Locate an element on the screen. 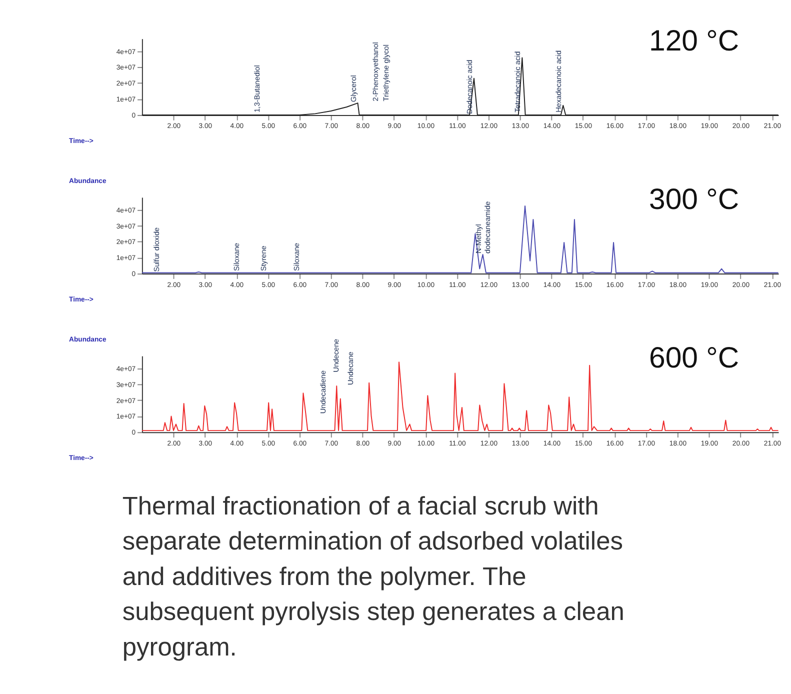 The height and width of the screenshot is (694, 791). chart-title: 120 °C is located at coordinates (694, 41).